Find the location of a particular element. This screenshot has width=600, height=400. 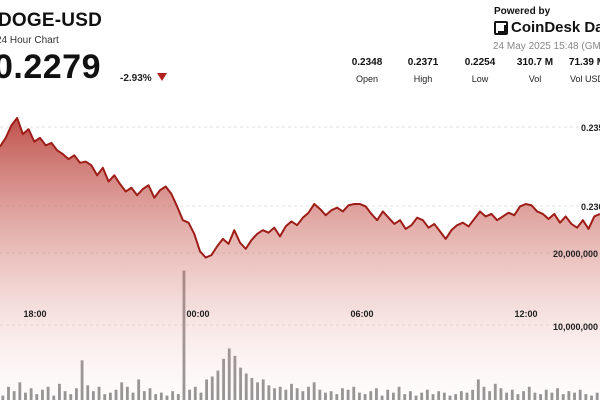

symbol-title: DOGE-USD is located at coordinates (51, 20).